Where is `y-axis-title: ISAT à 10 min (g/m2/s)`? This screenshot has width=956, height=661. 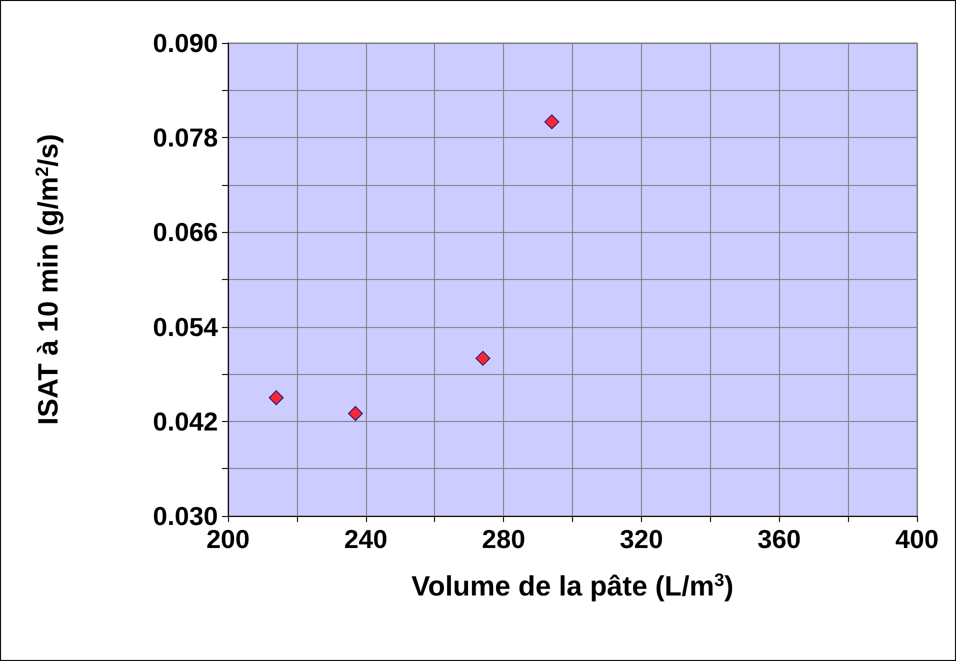 y-axis-title: ISAT à 10 min (g/m2/s) is located at coordinates (48, 280).